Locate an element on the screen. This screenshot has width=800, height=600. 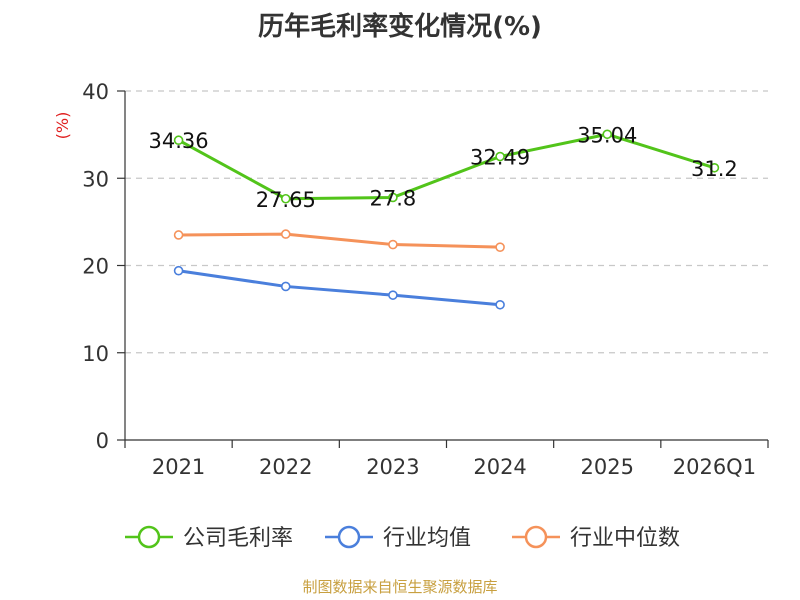
legend-label: 公司毛利率 is located at coordinates (238, 538).